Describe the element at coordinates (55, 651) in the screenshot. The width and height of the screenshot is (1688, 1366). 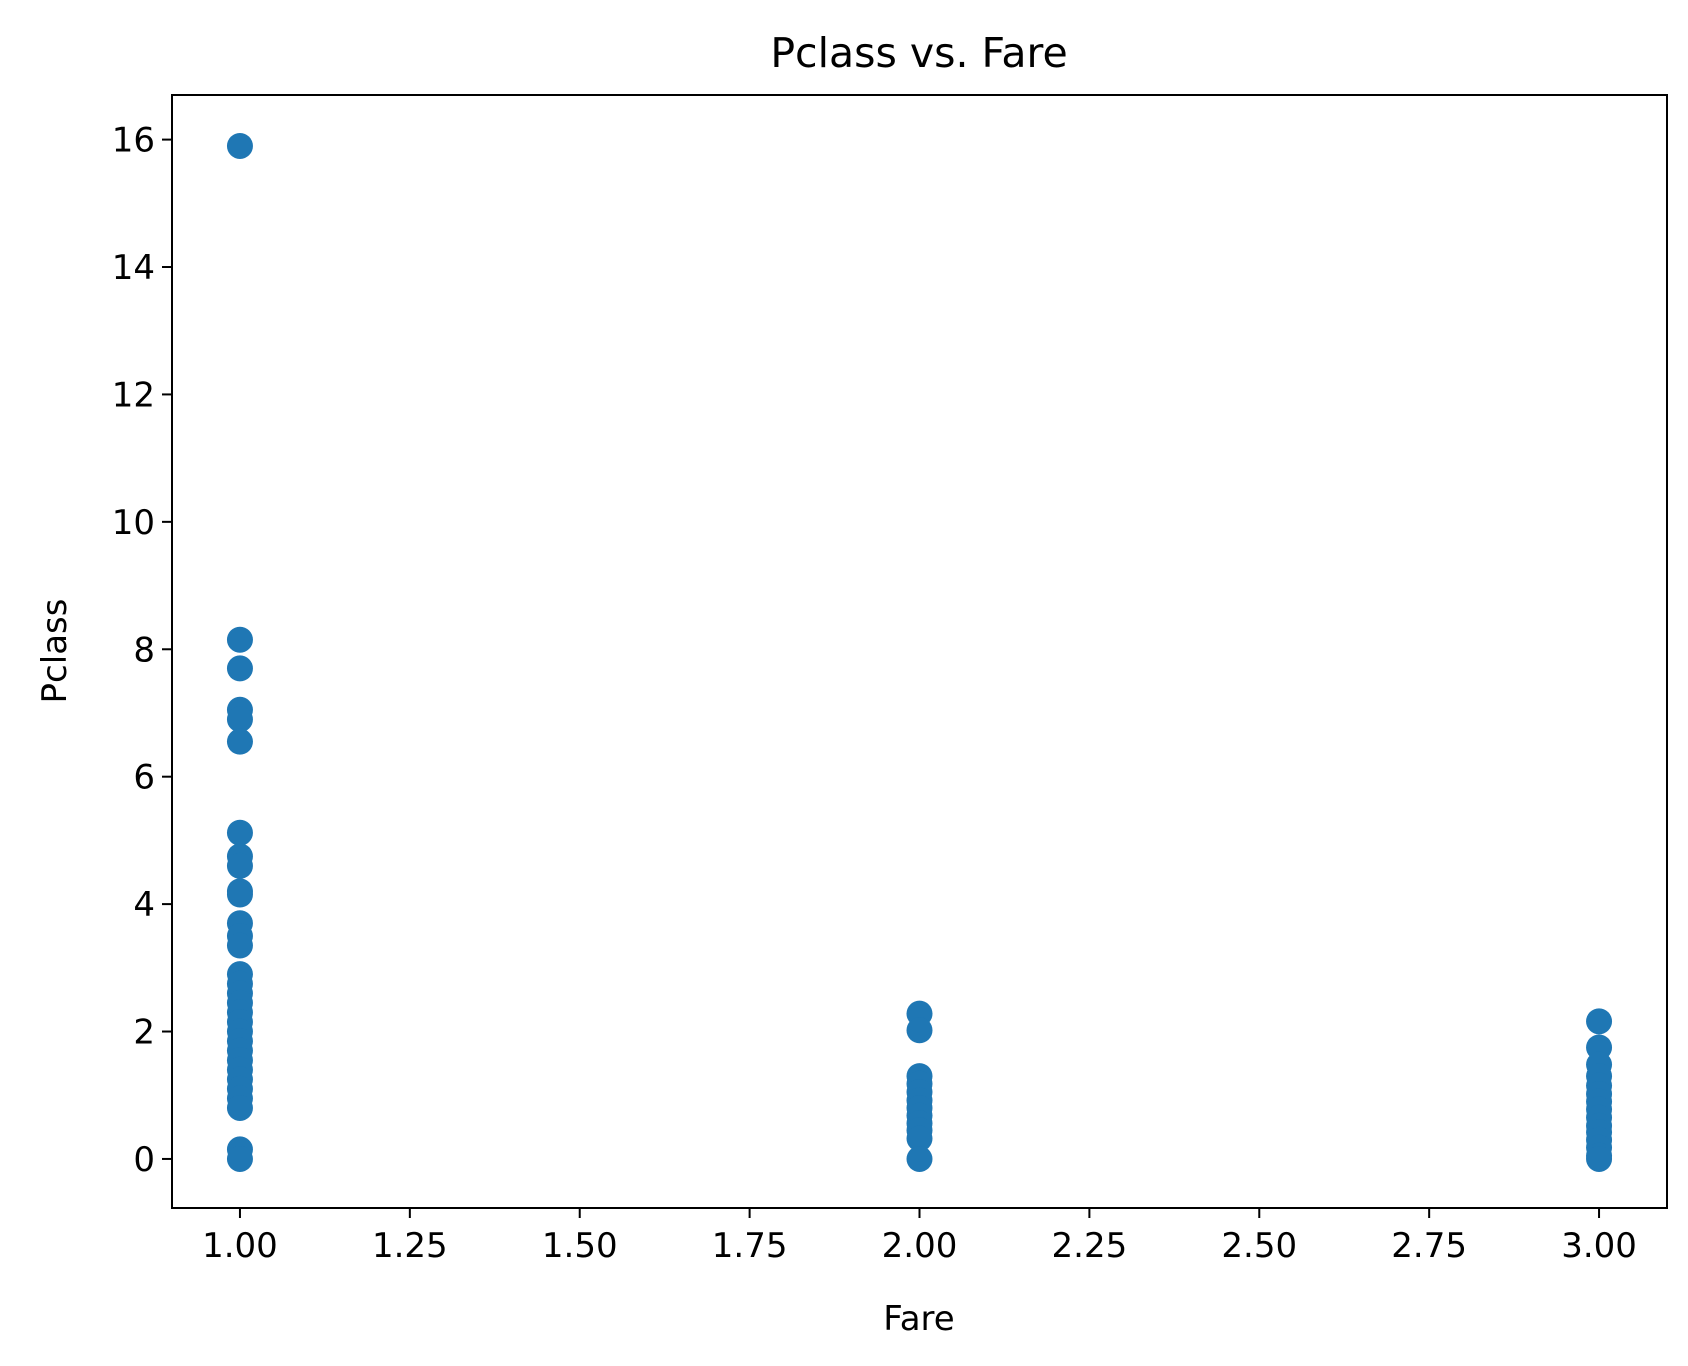
I see `y-axis-label: Pclass` at that location.